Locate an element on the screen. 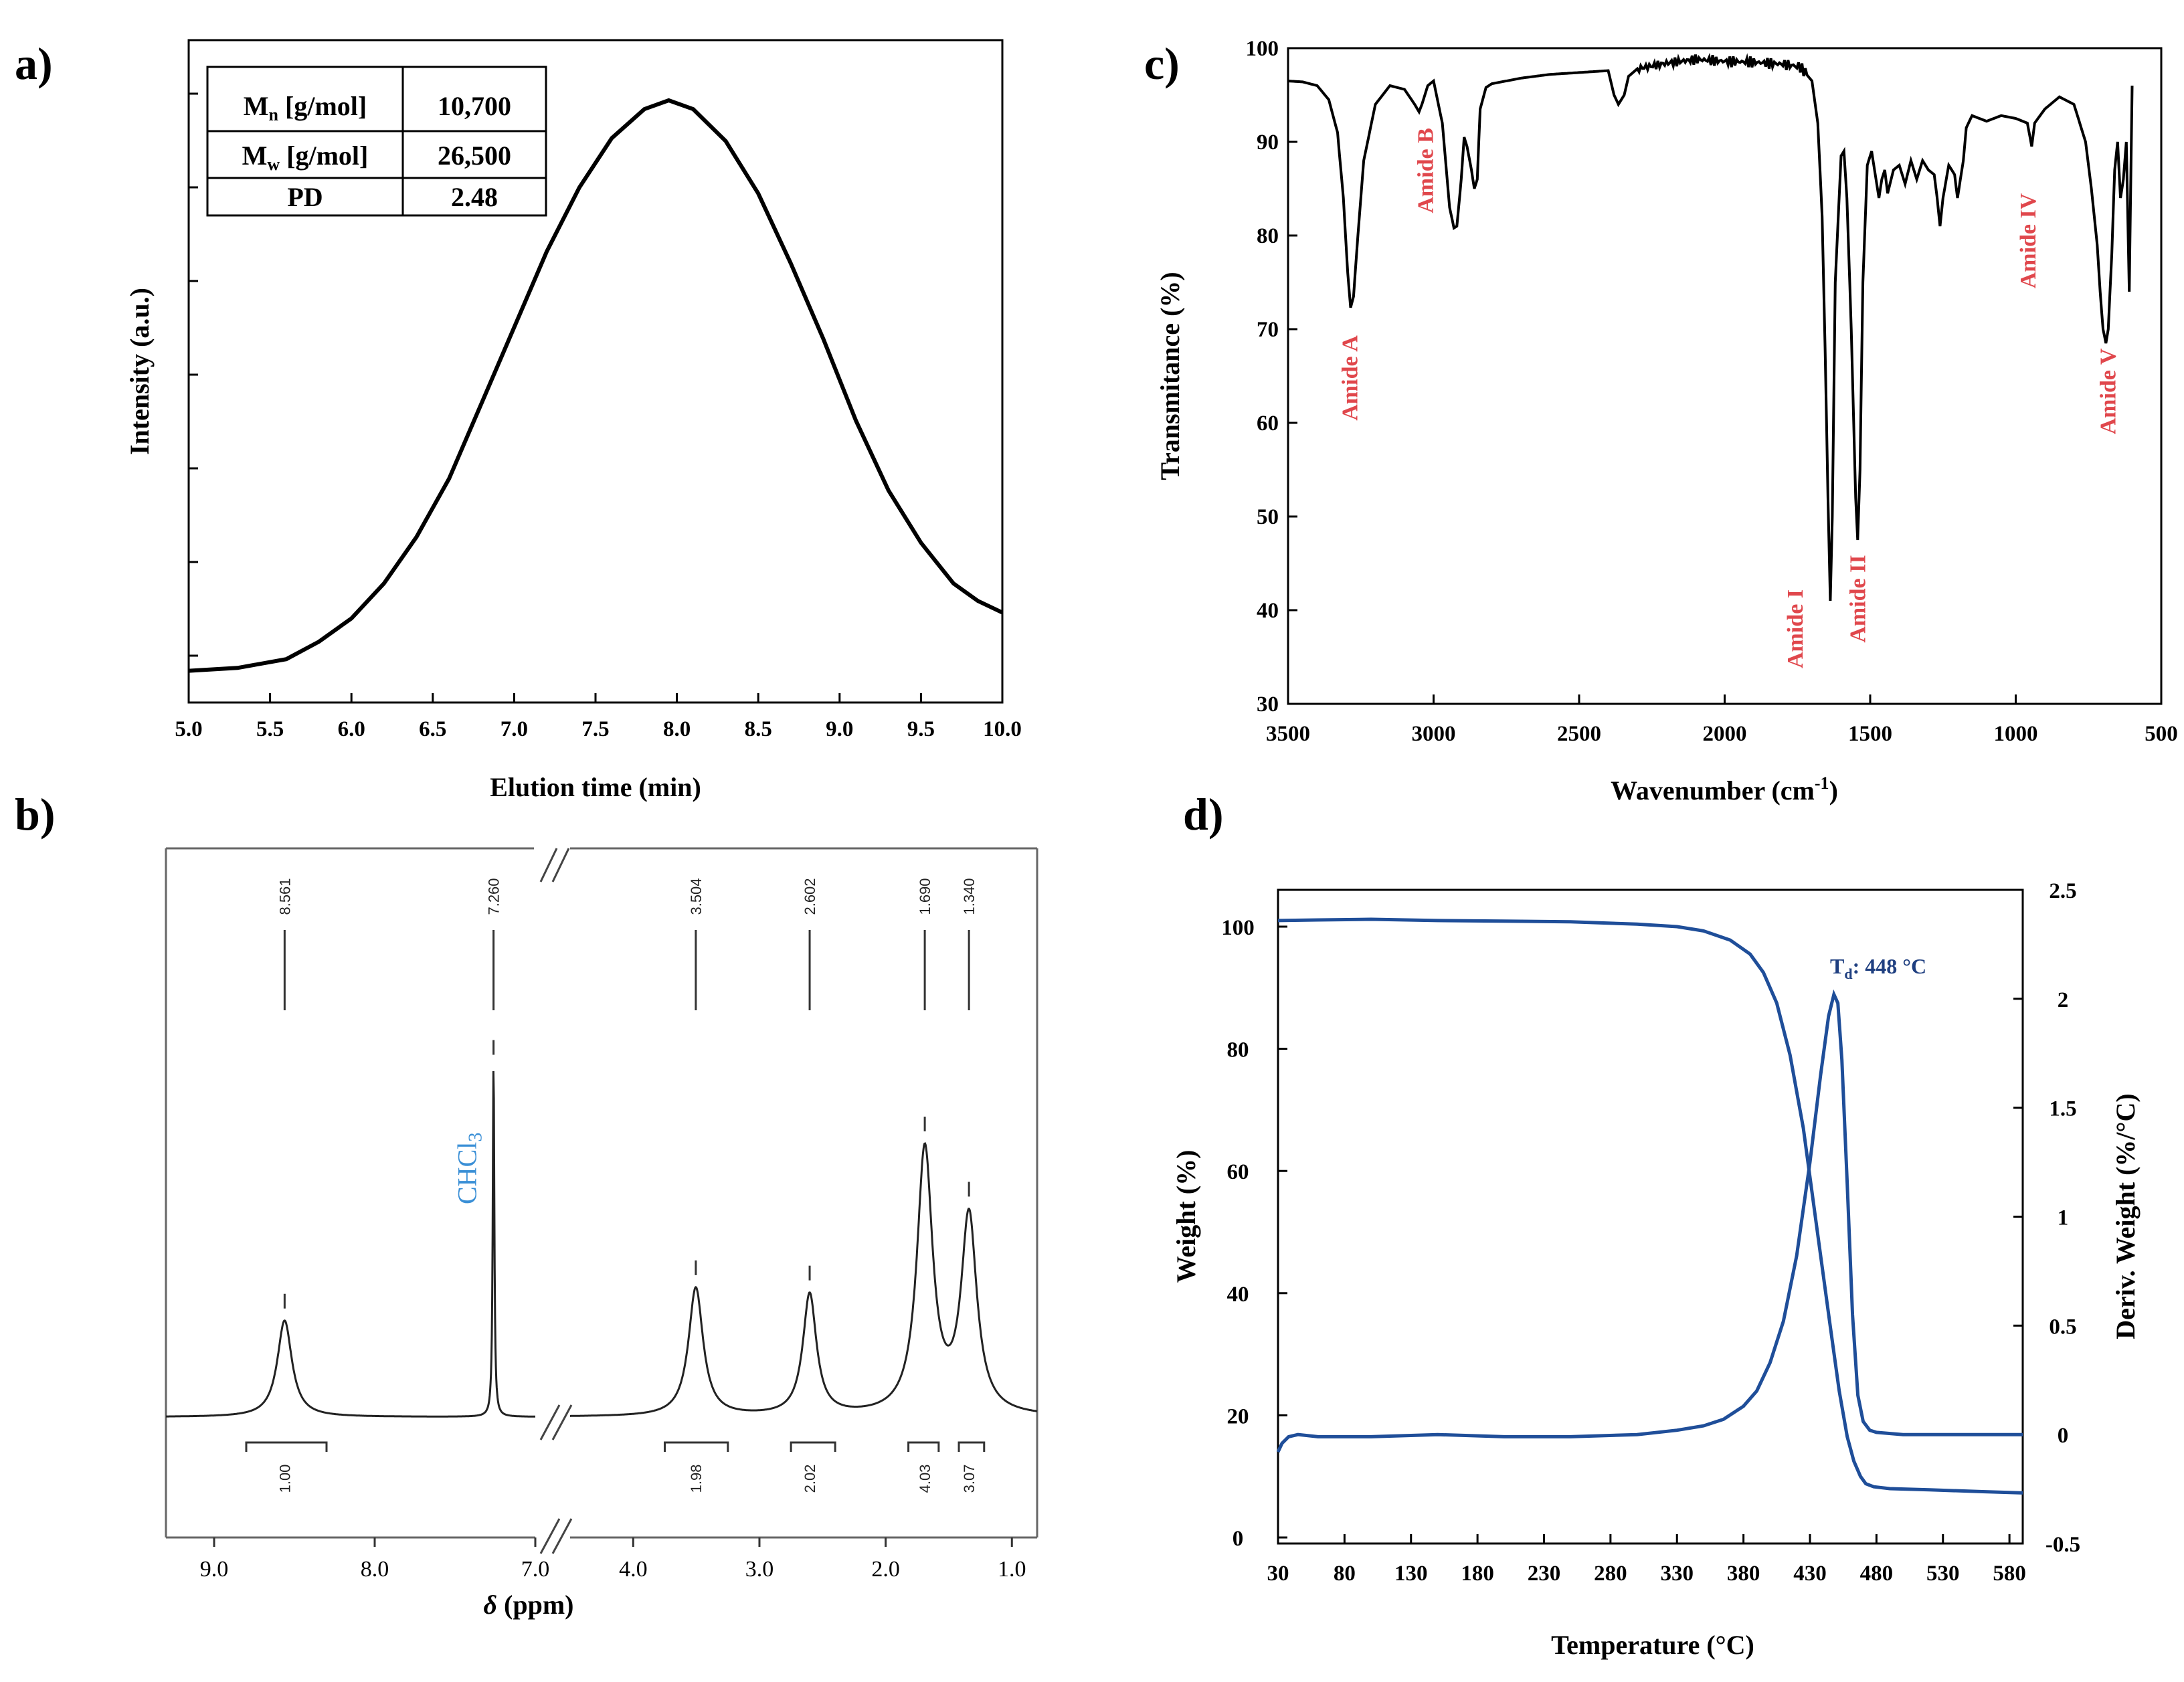  panel-a-x-ticks: 5.0 5.5 6.0 6.5 7.0 7.5 8.0 8.5 9.0 9.5 10.0 is located at coordinates (598, 717).